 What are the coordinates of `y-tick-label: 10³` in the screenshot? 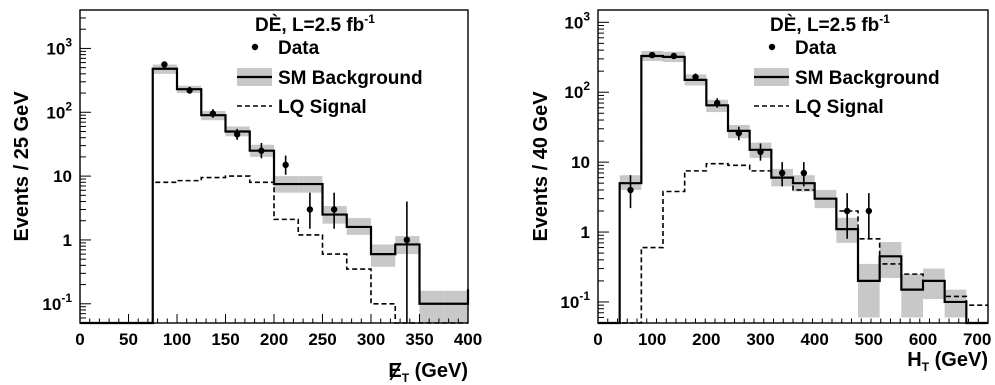 It's located at (59, 46).